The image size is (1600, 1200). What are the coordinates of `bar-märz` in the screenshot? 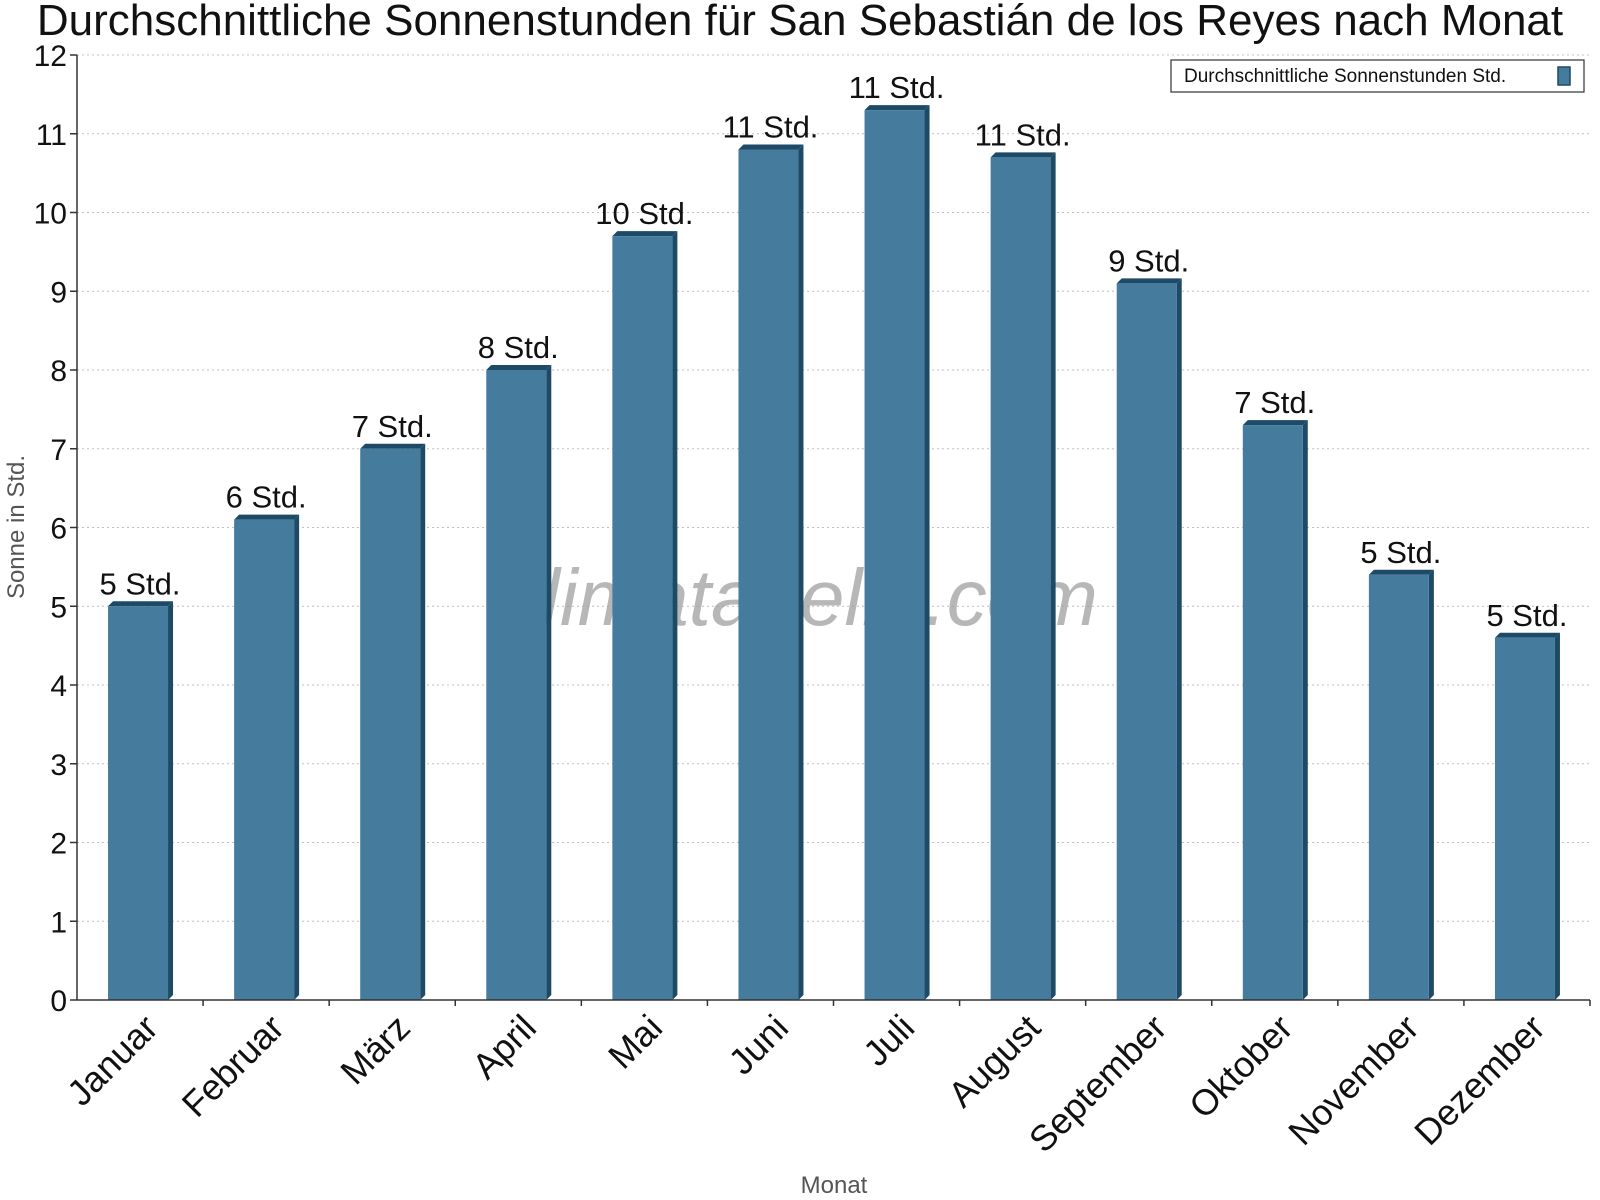 It's located at (393, 721).